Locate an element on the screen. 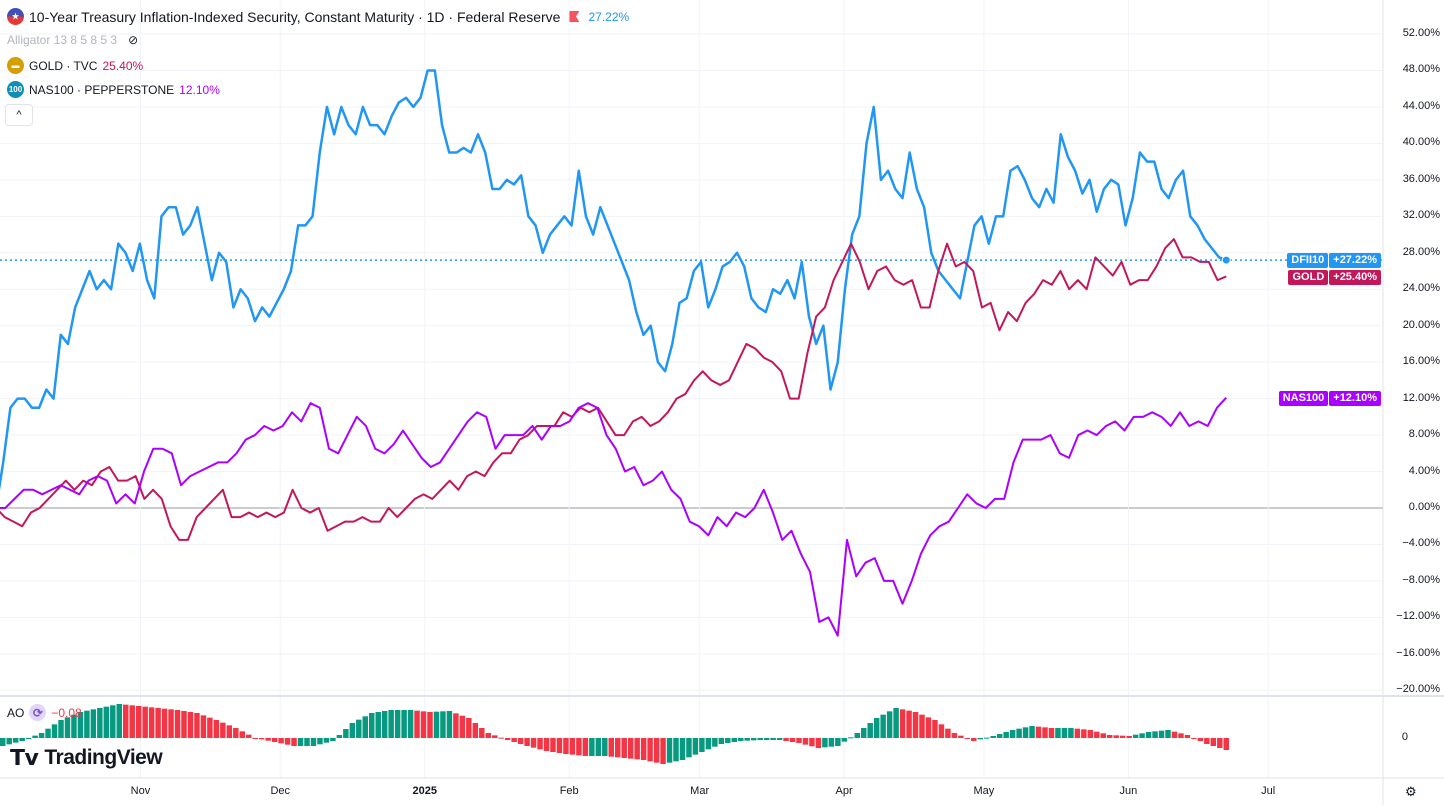  y-tick-label: 32.00% is located at coordinates (1421, 215).